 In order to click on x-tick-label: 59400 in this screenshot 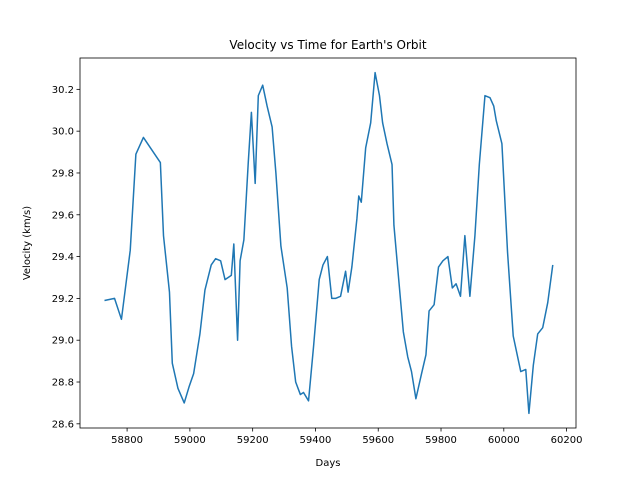, I will do `click(316, 440)`.